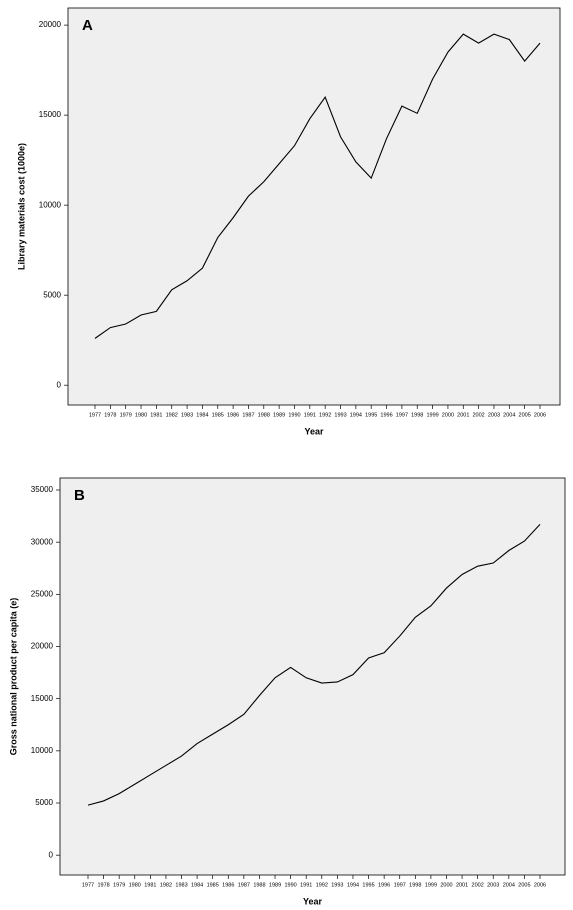 This screenshot has width=573, height=910. Describe the element at coordinates (87, 25) in the screenshot. I see `panel-label: A` at that location.